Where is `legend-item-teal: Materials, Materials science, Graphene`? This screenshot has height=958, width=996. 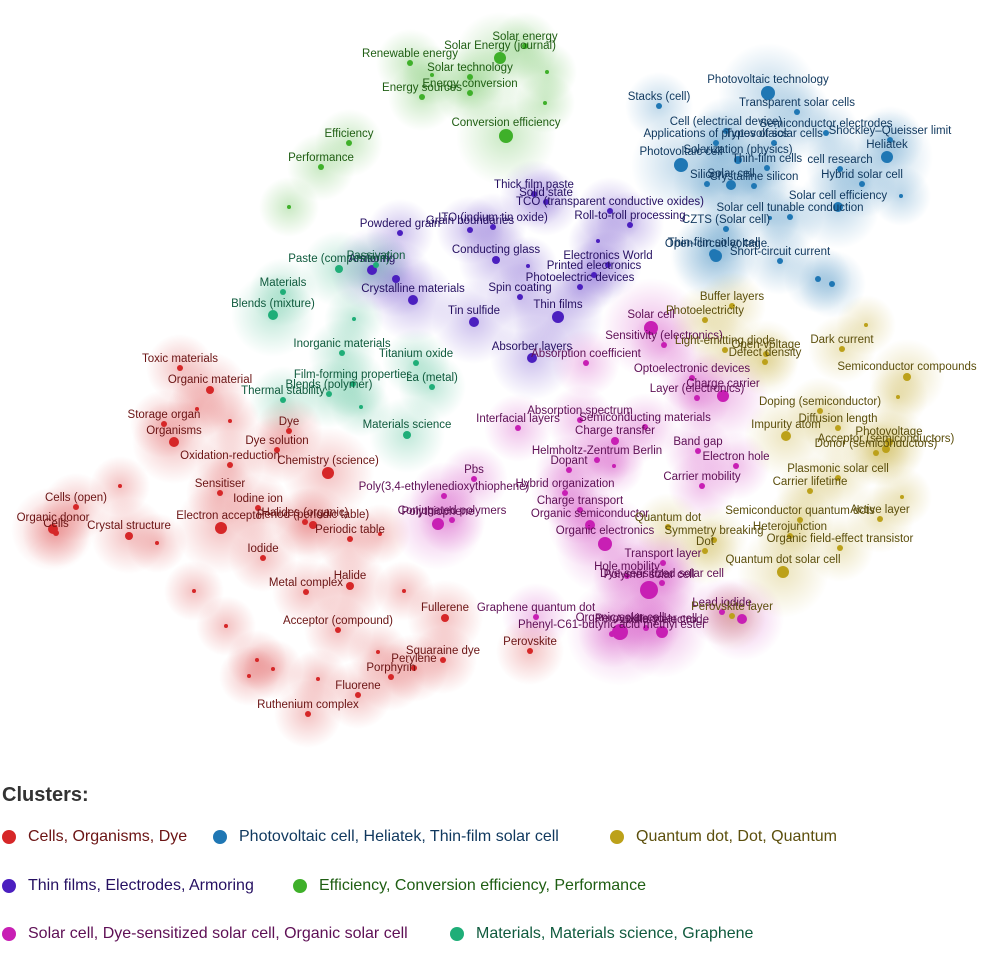 legend-item-teal: Materials, Materials science, Graphene is located at coordinates (601, 934).